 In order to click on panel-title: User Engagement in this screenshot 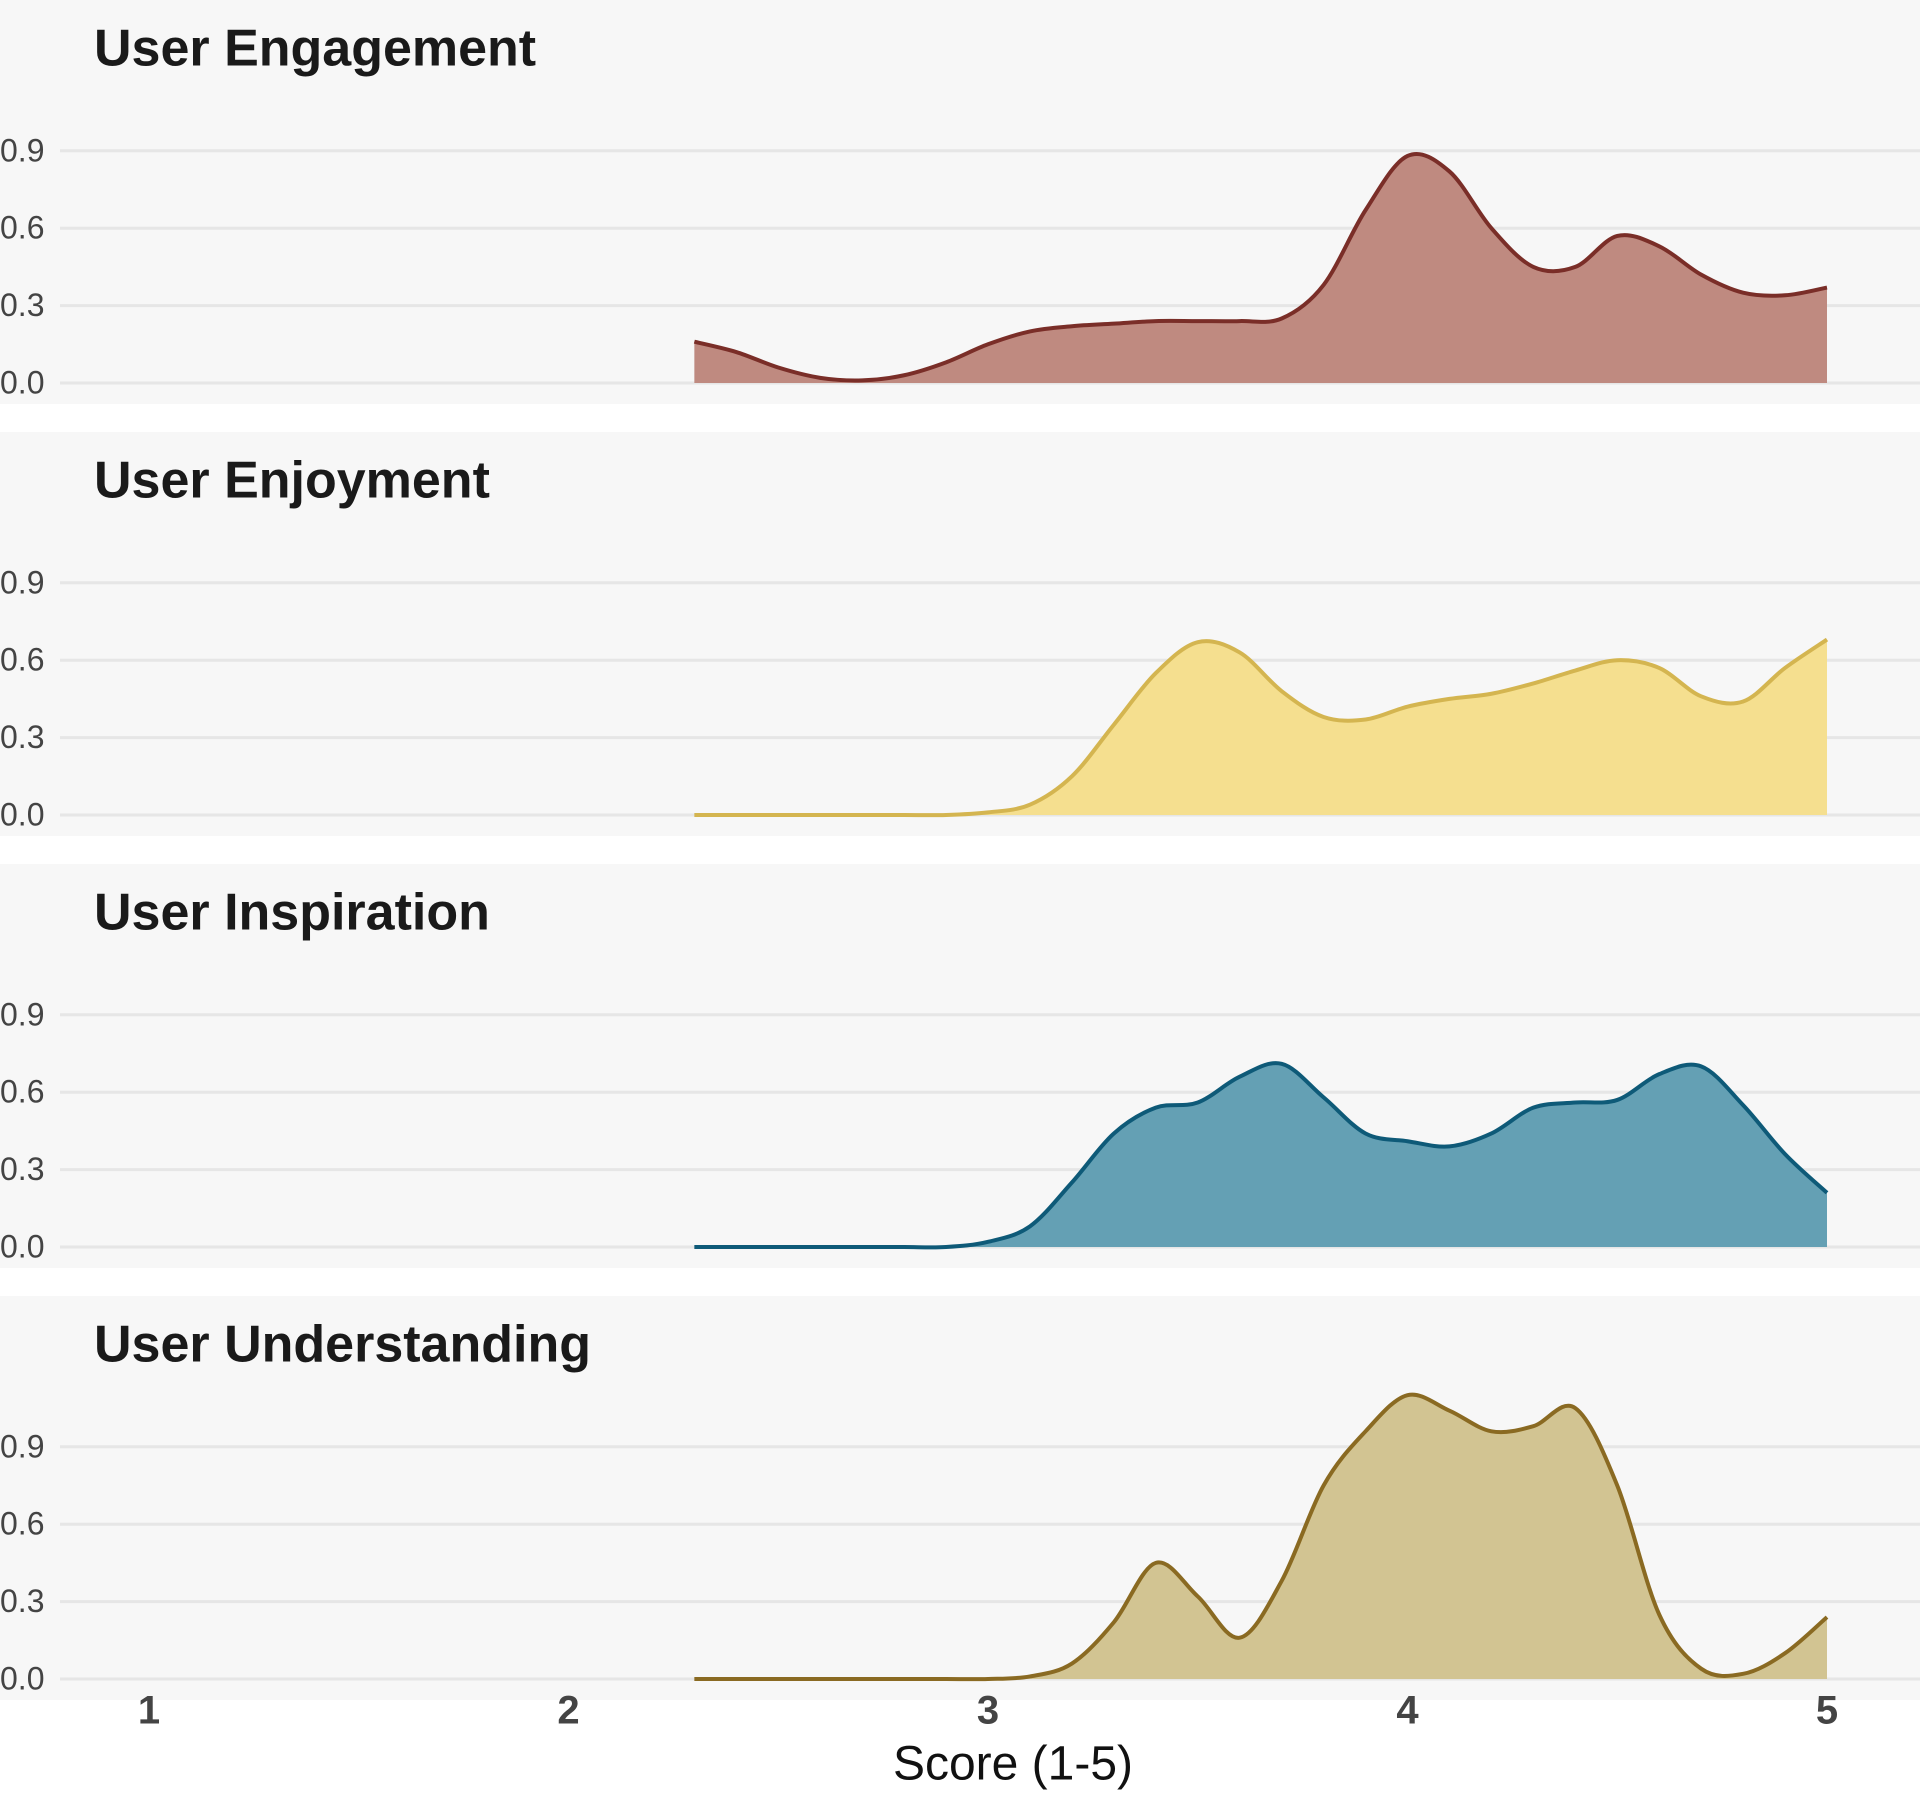, I will do `click(315, 49)`.